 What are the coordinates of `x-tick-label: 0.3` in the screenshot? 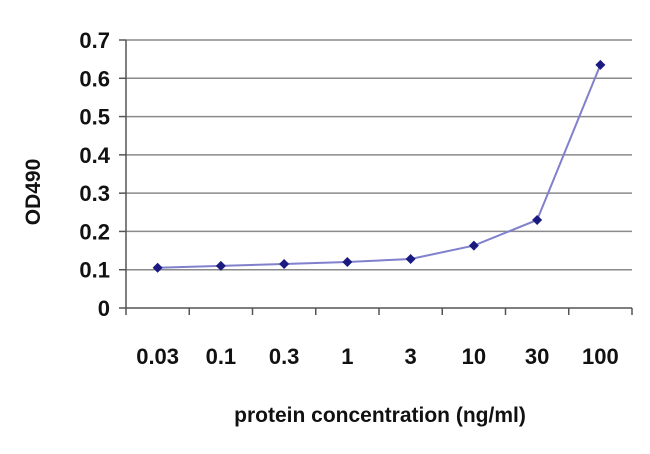 It's located at (284, 356).